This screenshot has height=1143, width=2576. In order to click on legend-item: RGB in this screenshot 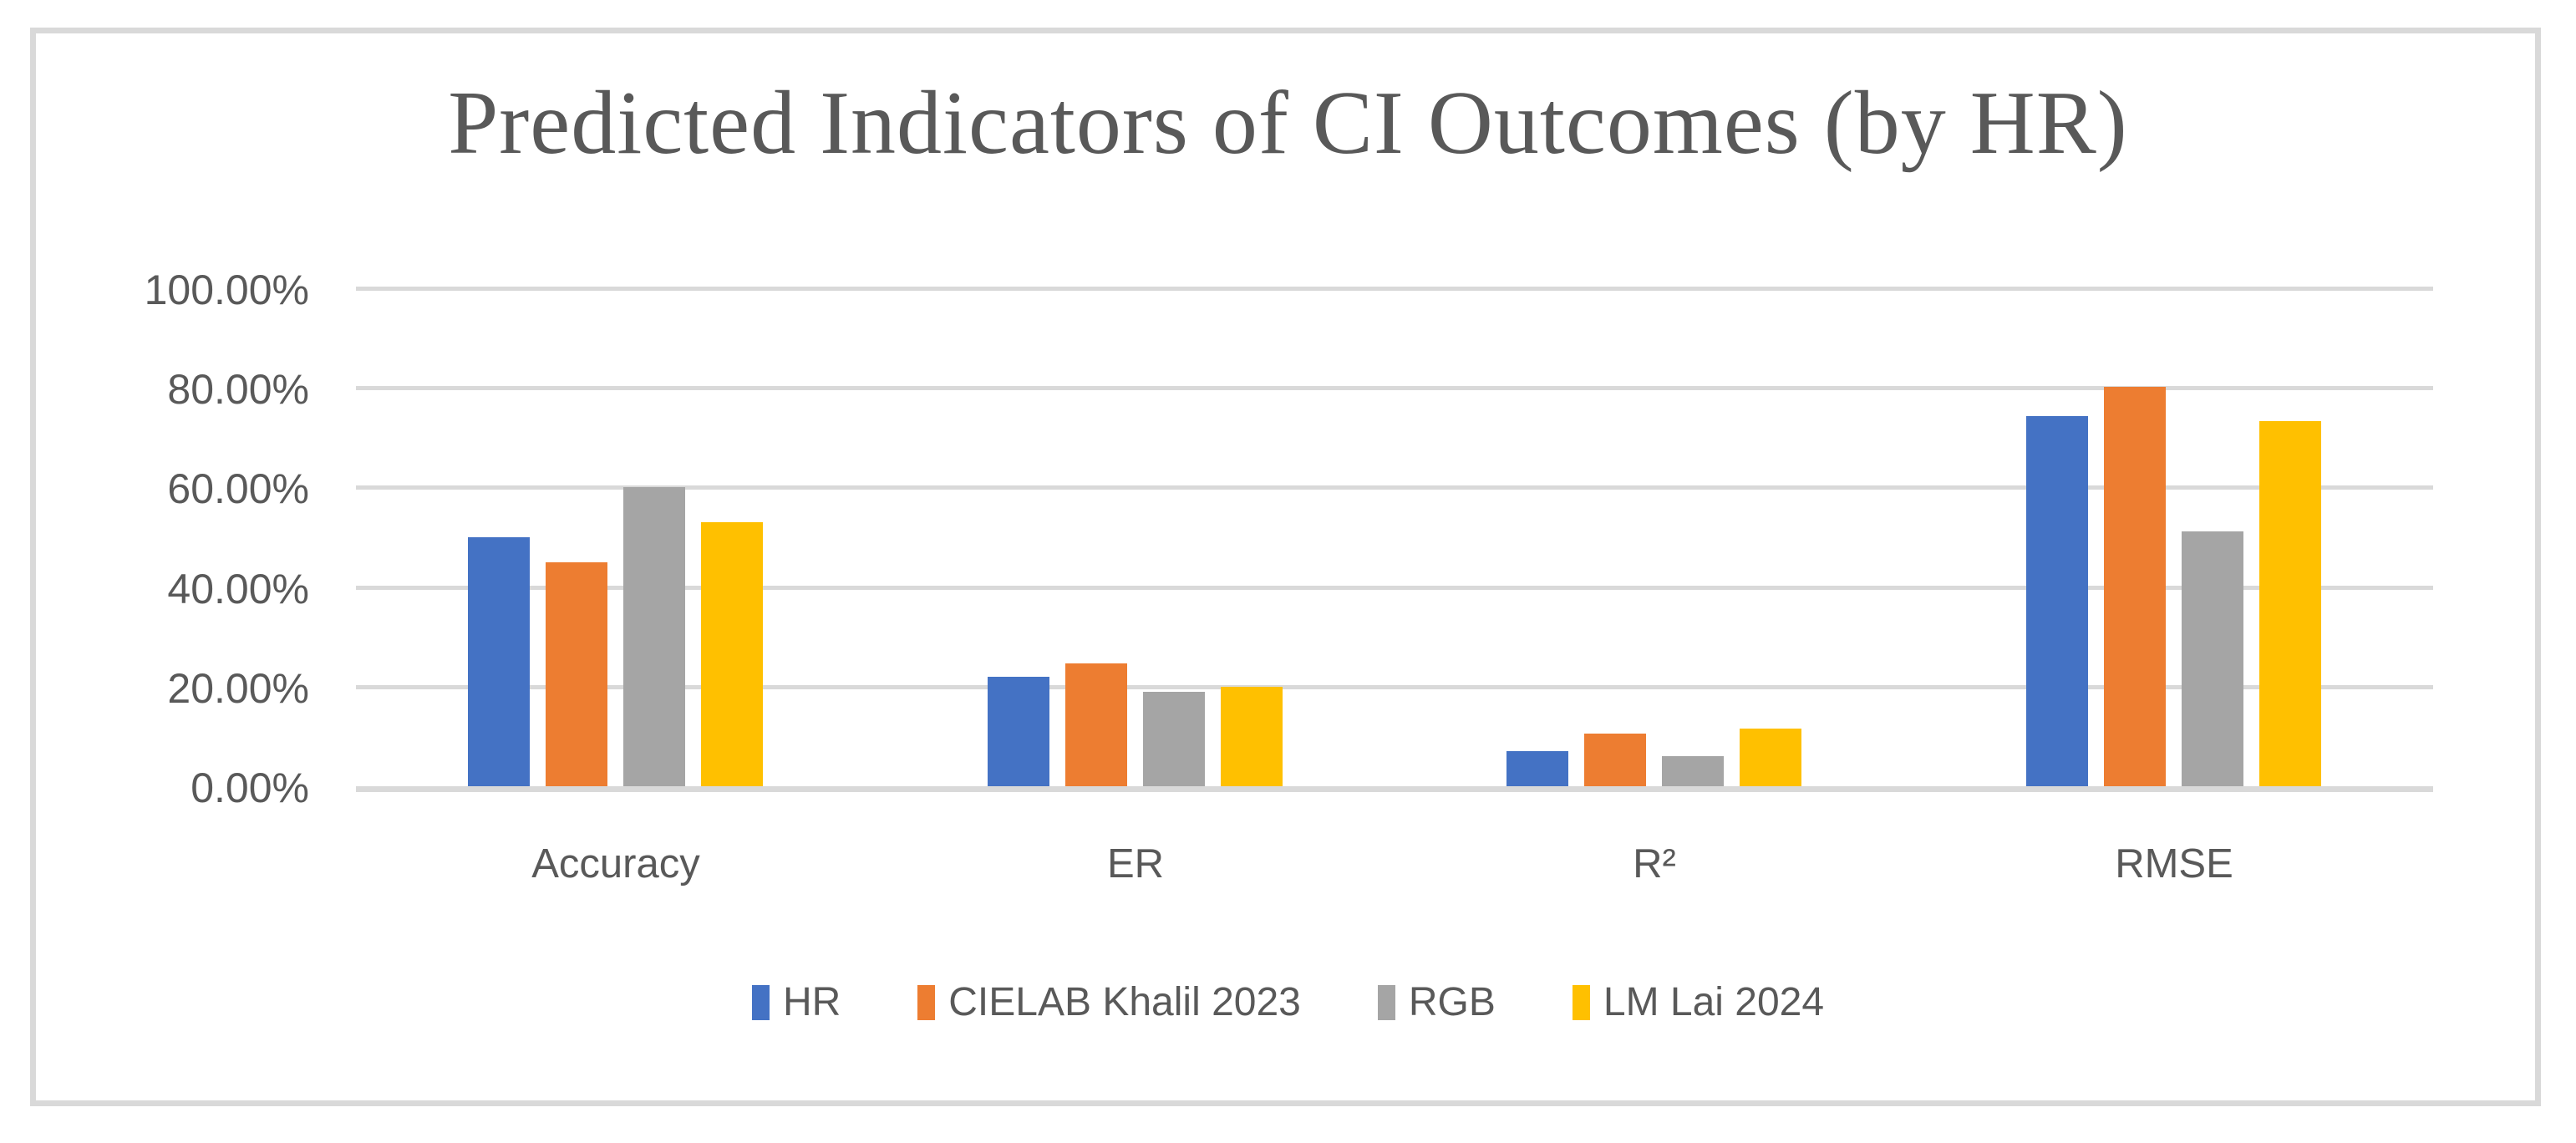, I will do `click(1436, 1002)`.